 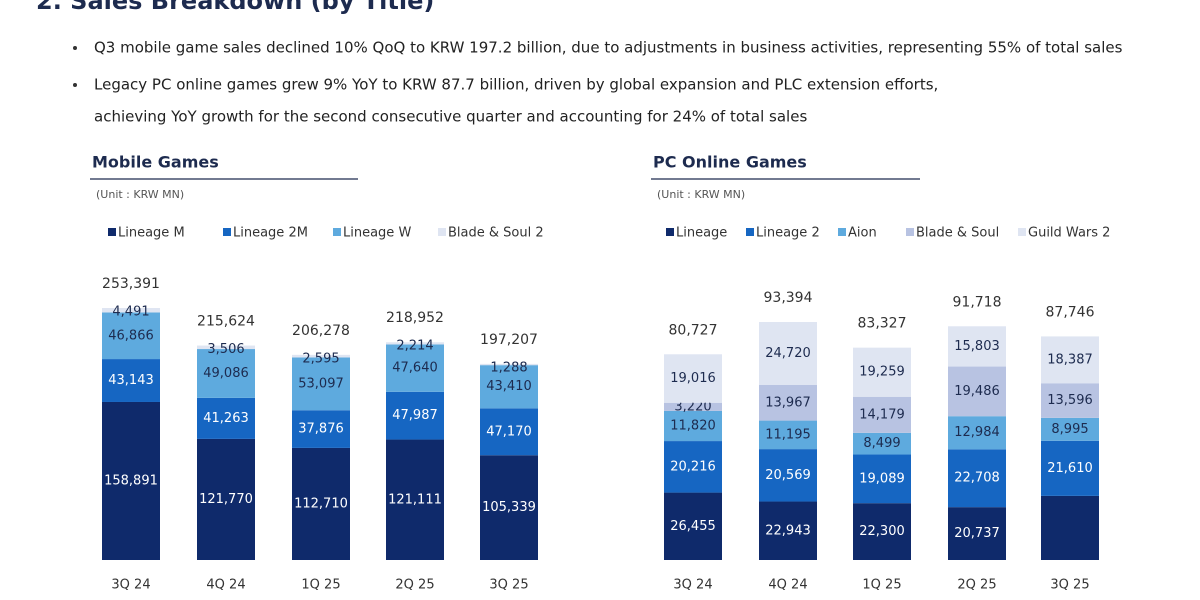 I want to click on x-tick-label: 1Q 25, so click(x=881, y=585).